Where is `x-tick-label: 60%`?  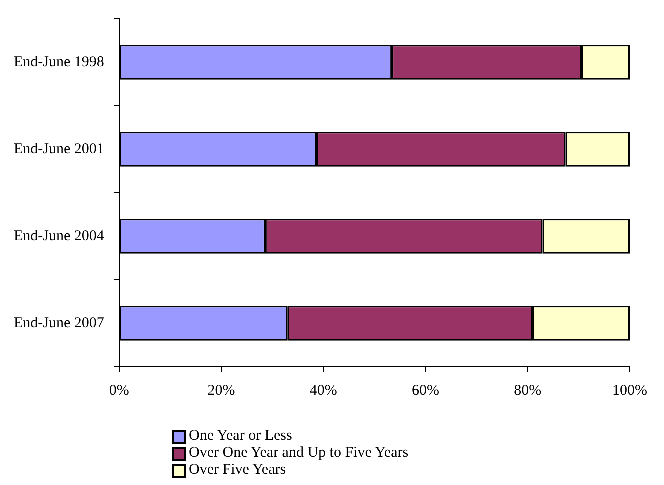
x-tick-label: 60% is located at coordinates (426, 390).